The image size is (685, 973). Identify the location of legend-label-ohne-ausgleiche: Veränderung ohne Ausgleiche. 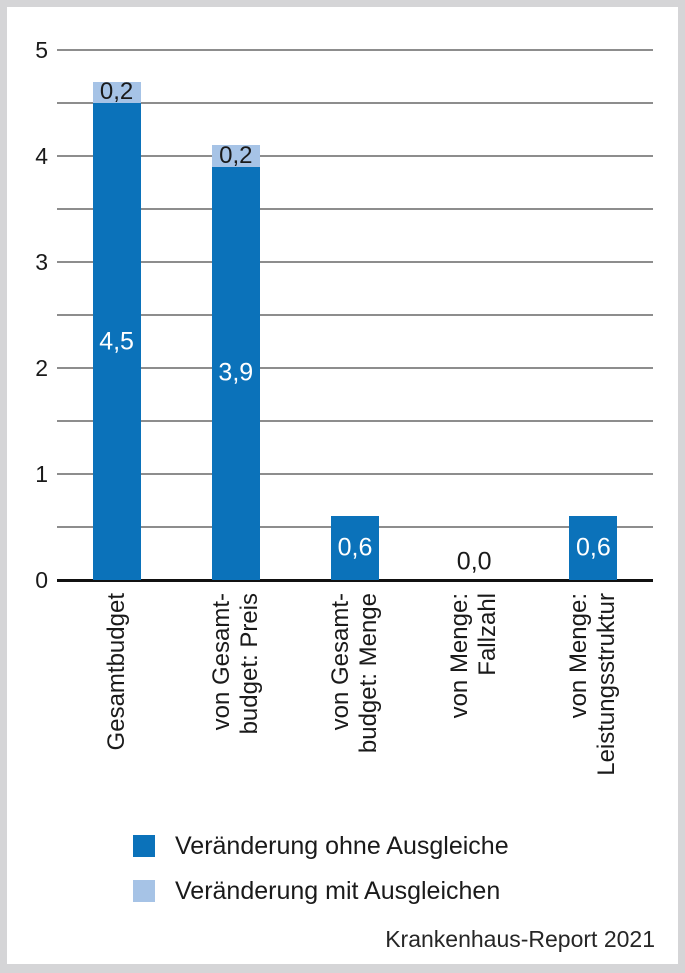
(342, 845).